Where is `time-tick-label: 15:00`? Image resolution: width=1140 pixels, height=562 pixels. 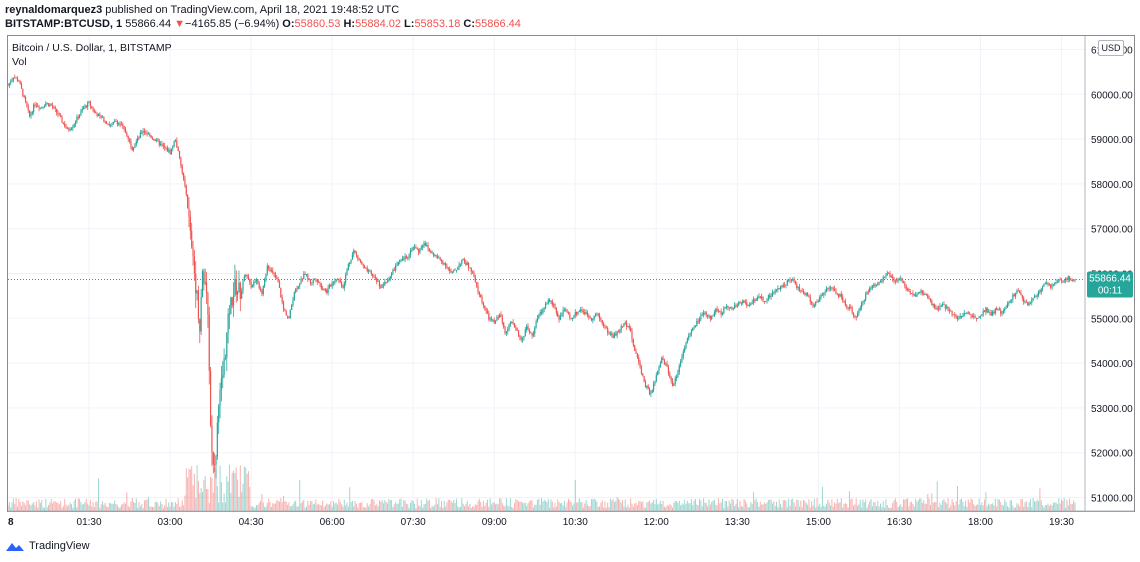
time-tick-label: 15:00 is located at coordinates (818, 522).